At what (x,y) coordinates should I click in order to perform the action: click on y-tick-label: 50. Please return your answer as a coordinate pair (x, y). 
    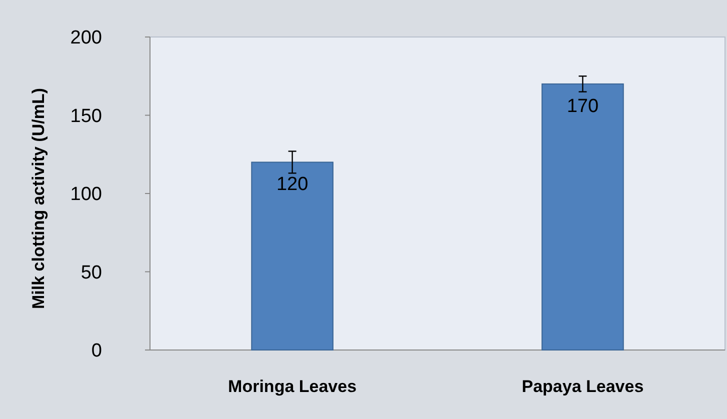
    Looking at the image, I should click on (91, 273).